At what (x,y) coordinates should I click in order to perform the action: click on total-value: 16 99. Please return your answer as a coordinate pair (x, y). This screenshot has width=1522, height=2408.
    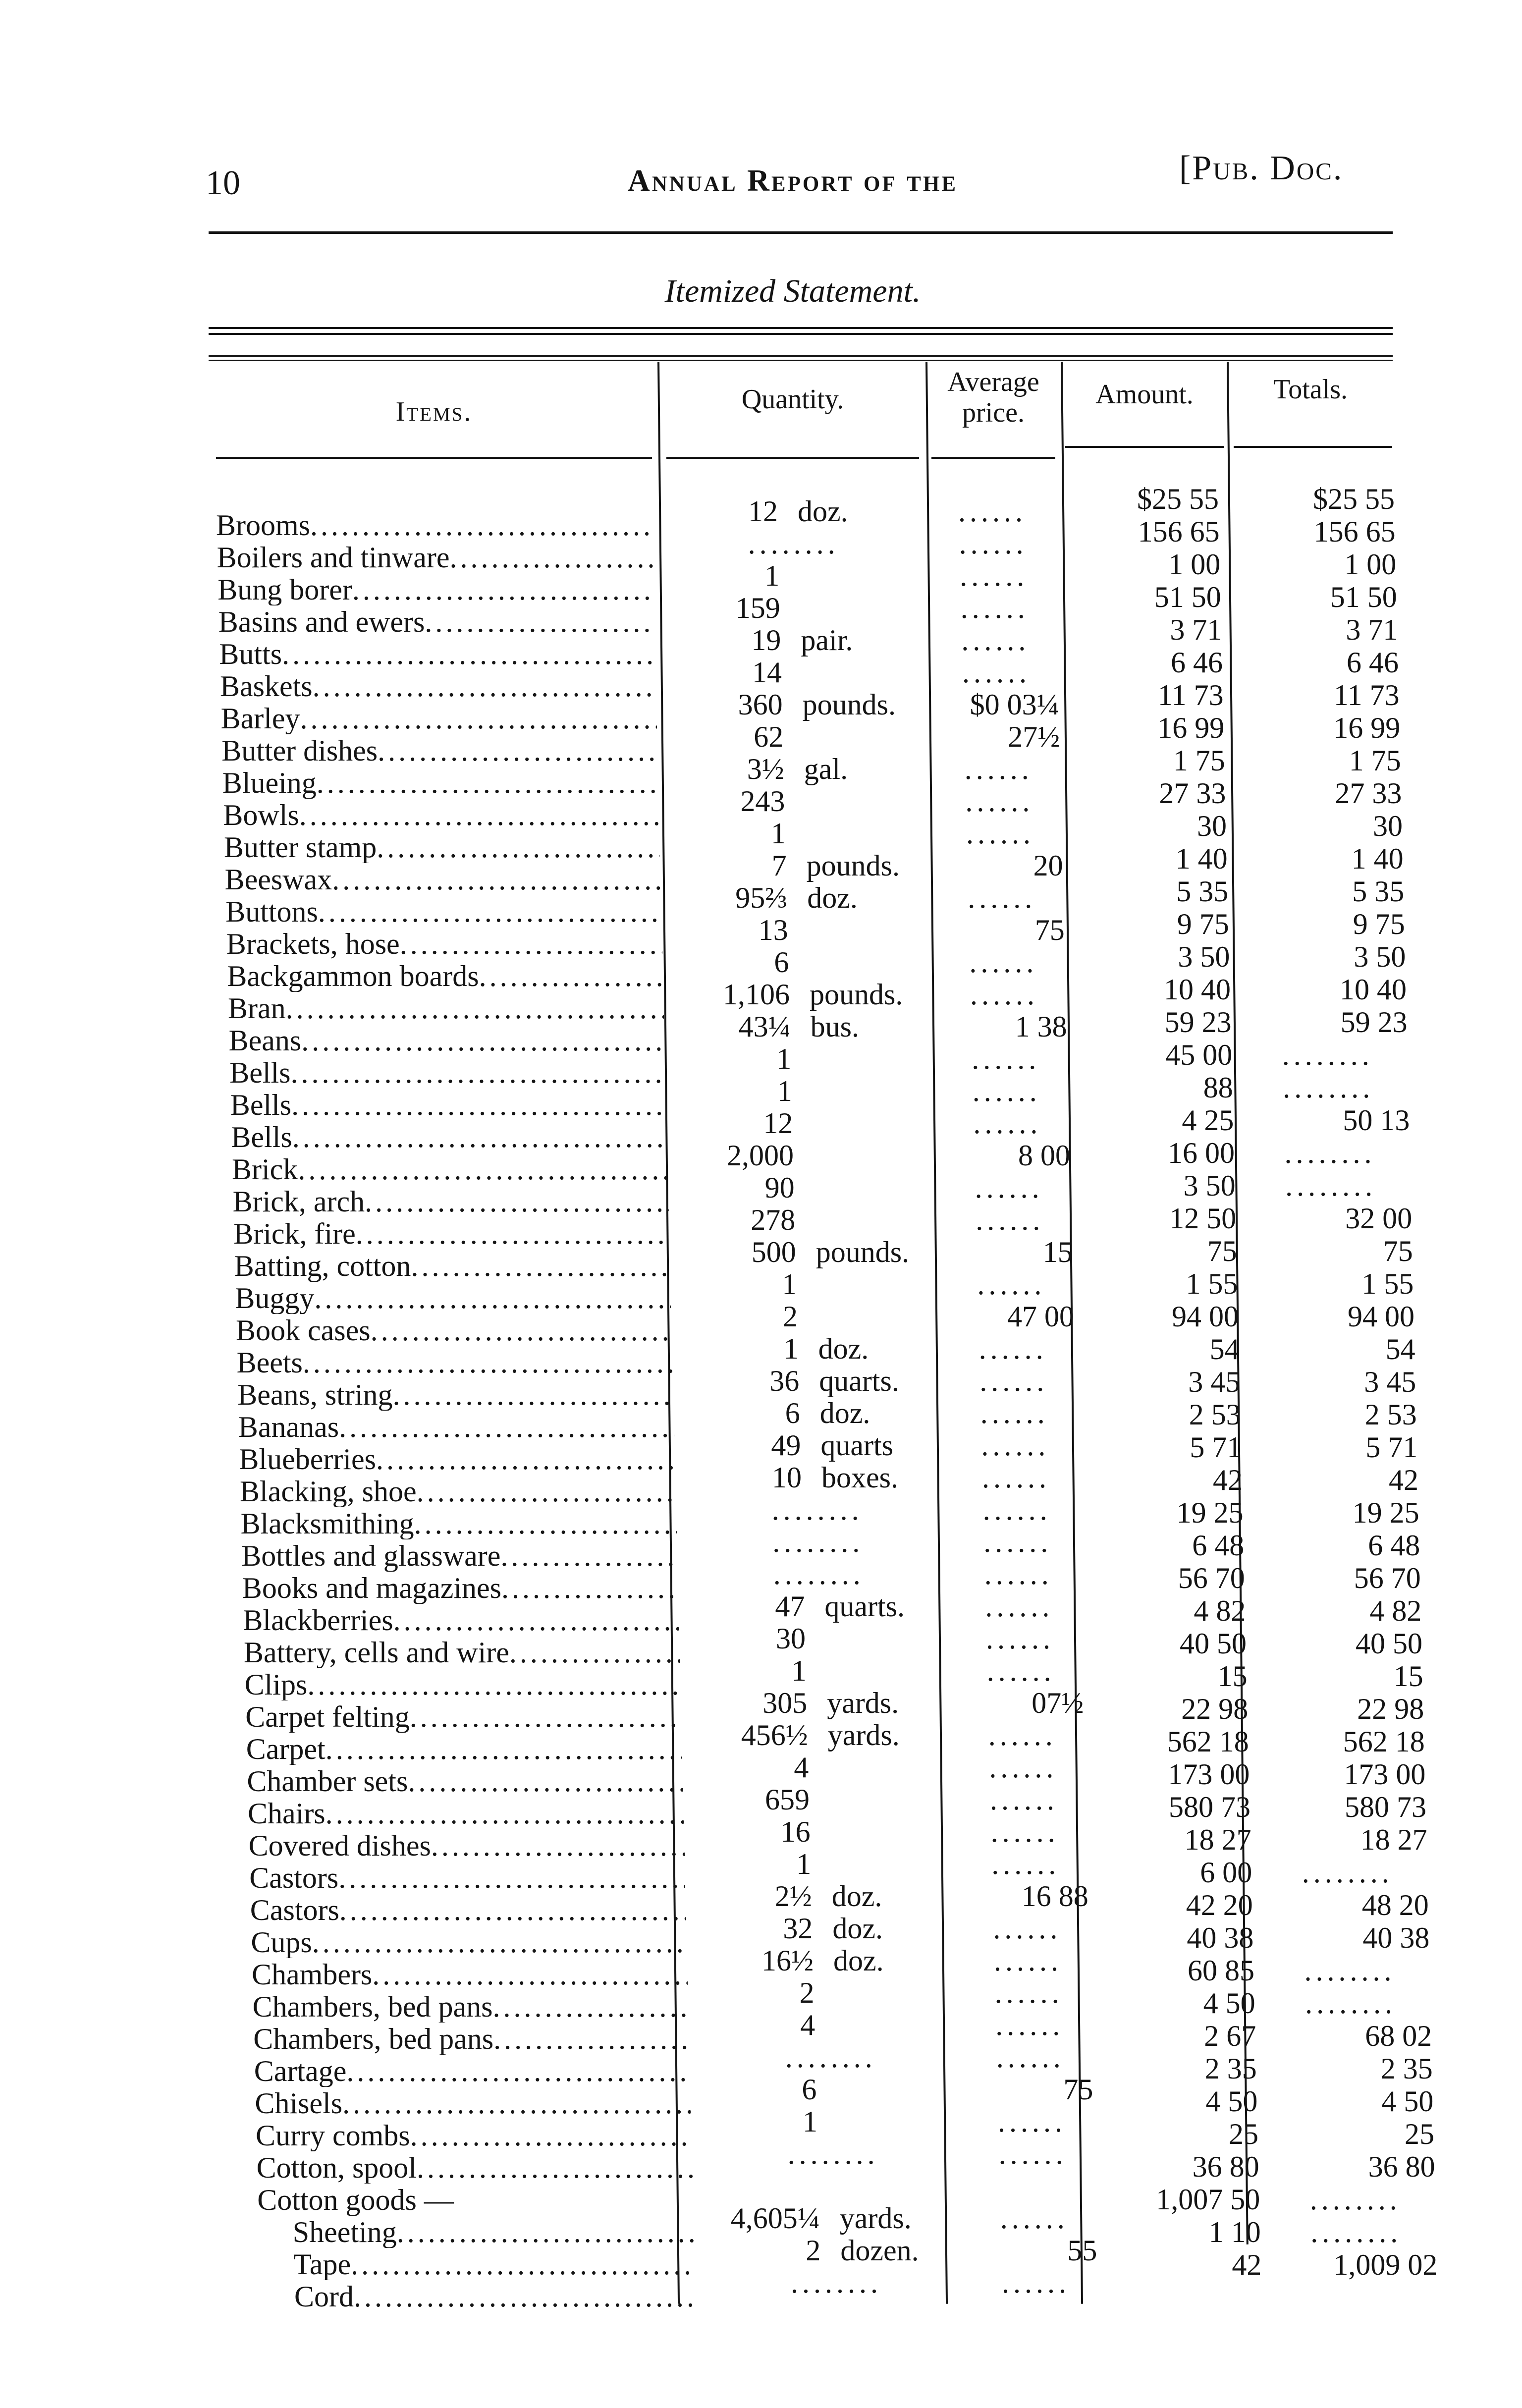
    Looking at the image, I should click on (1367, 727).